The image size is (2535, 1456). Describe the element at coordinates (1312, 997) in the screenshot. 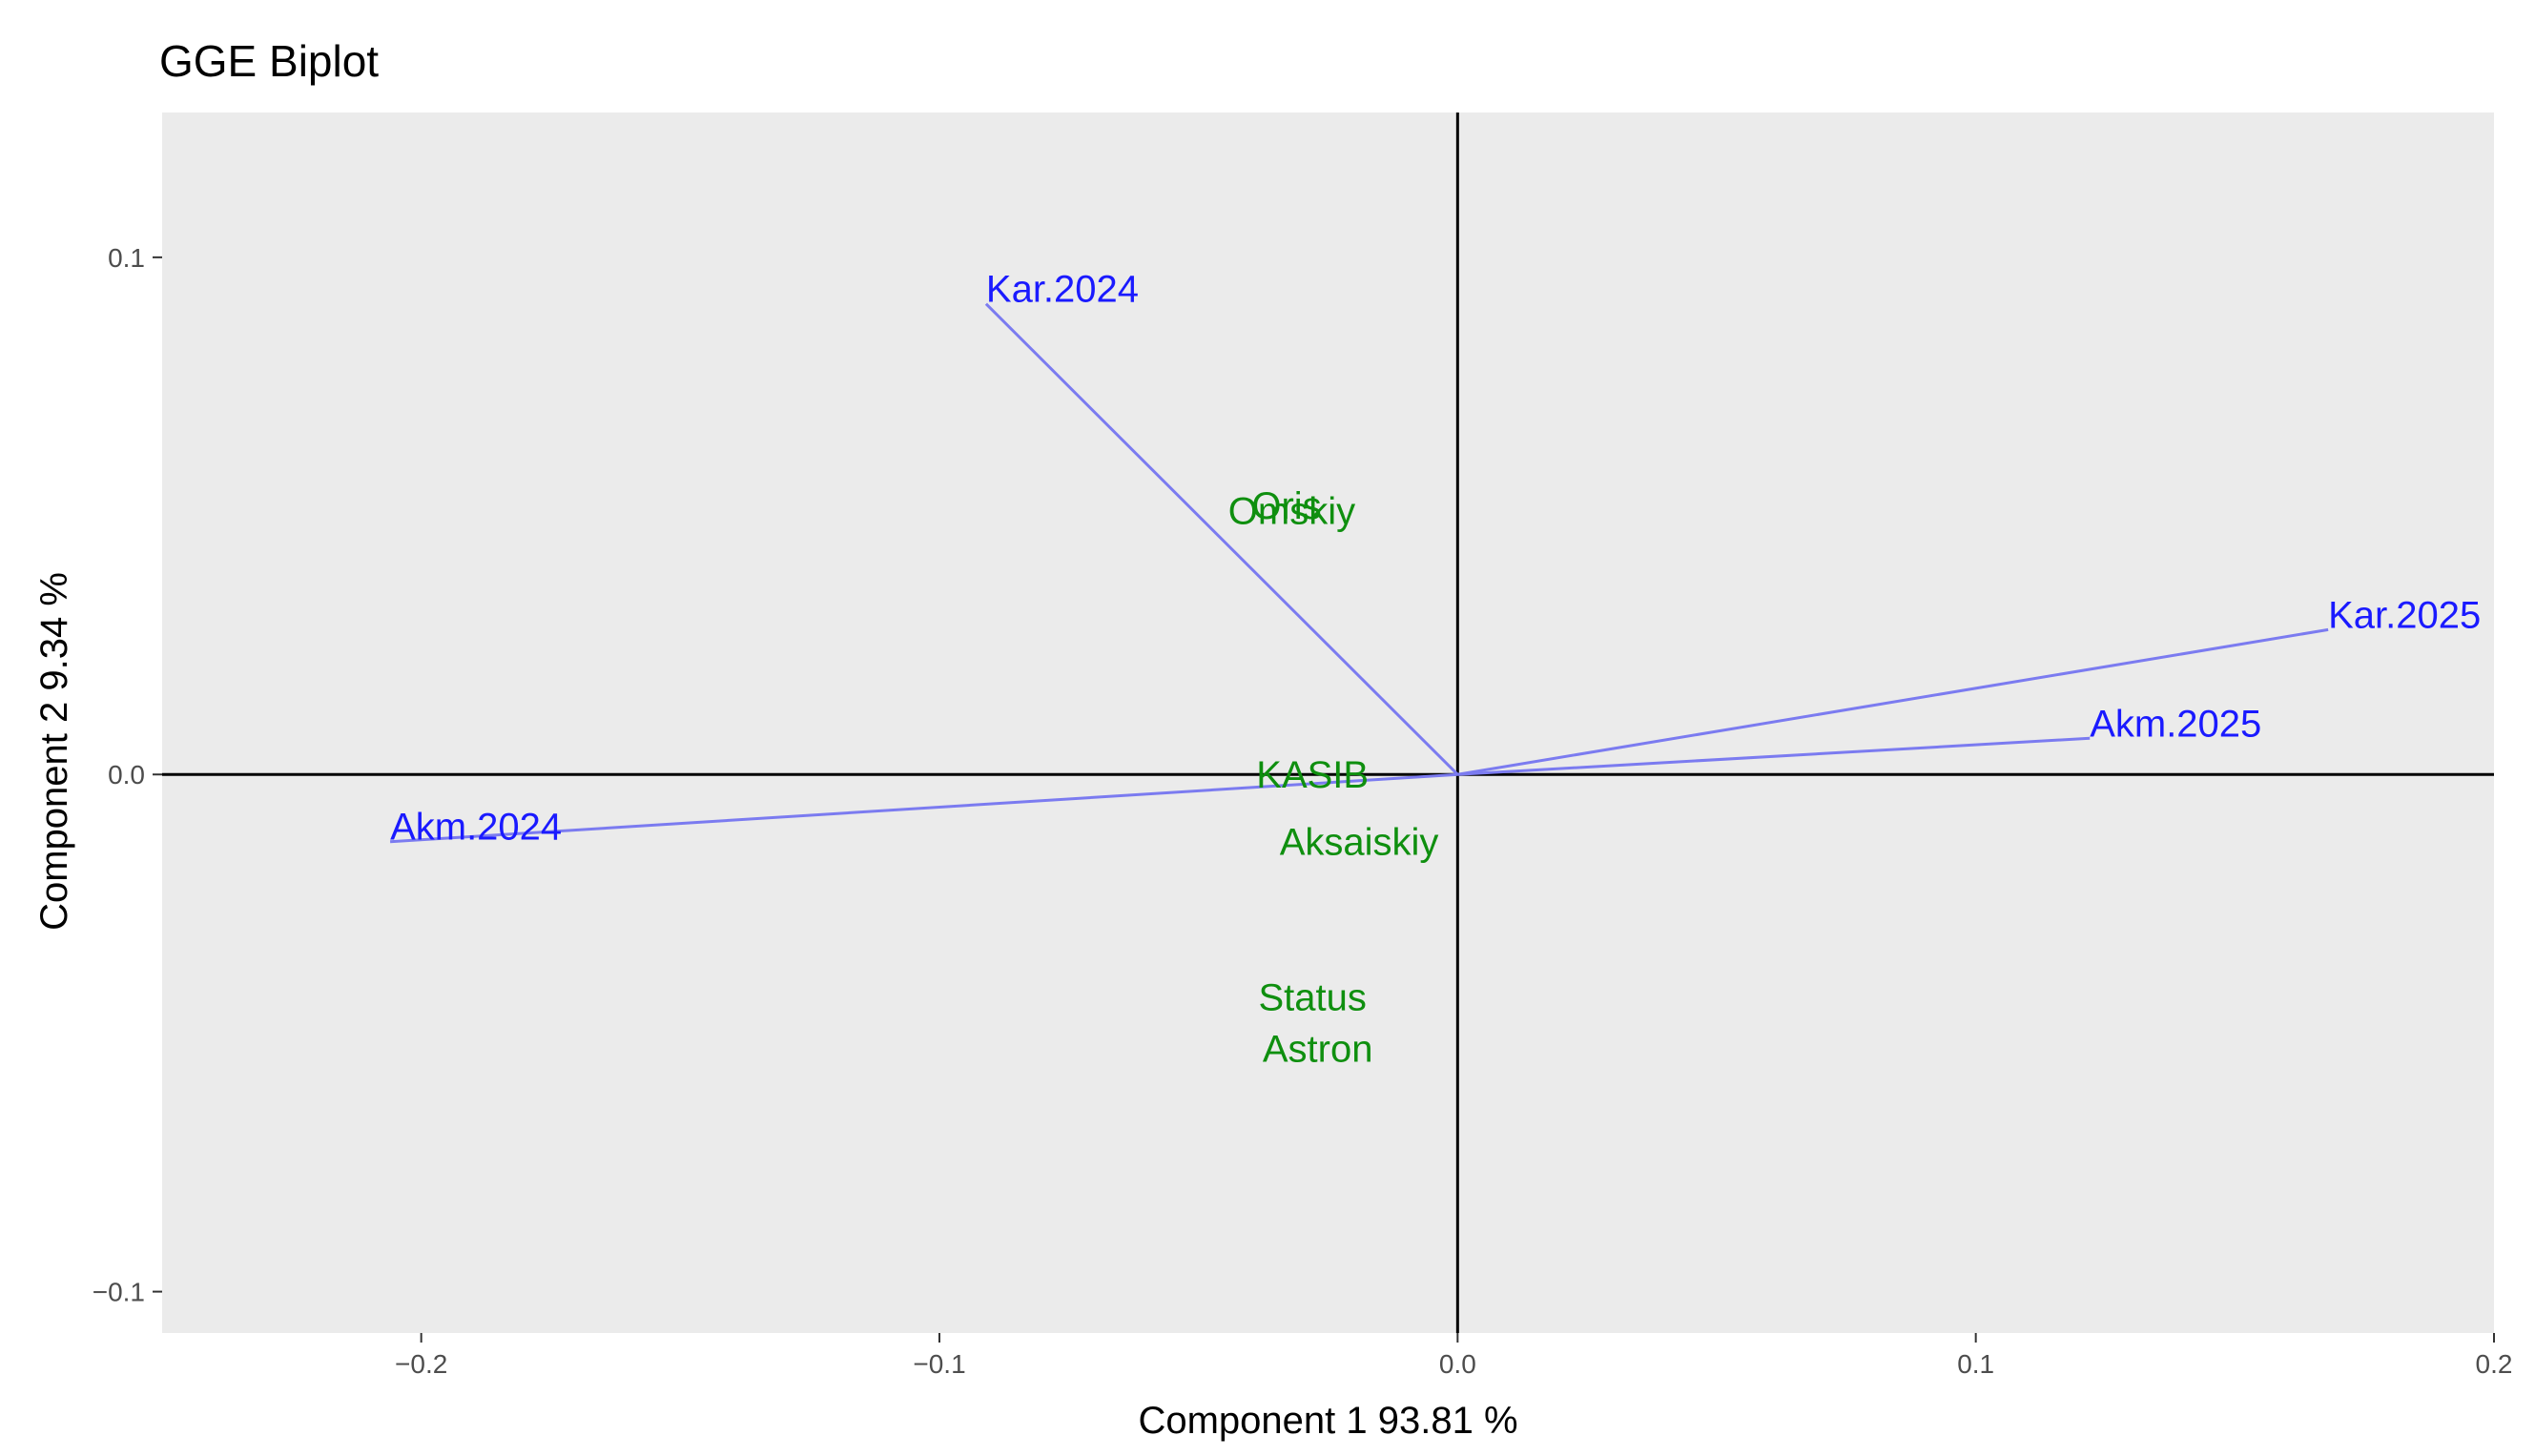

I see `genotype-label: Status` at that location.